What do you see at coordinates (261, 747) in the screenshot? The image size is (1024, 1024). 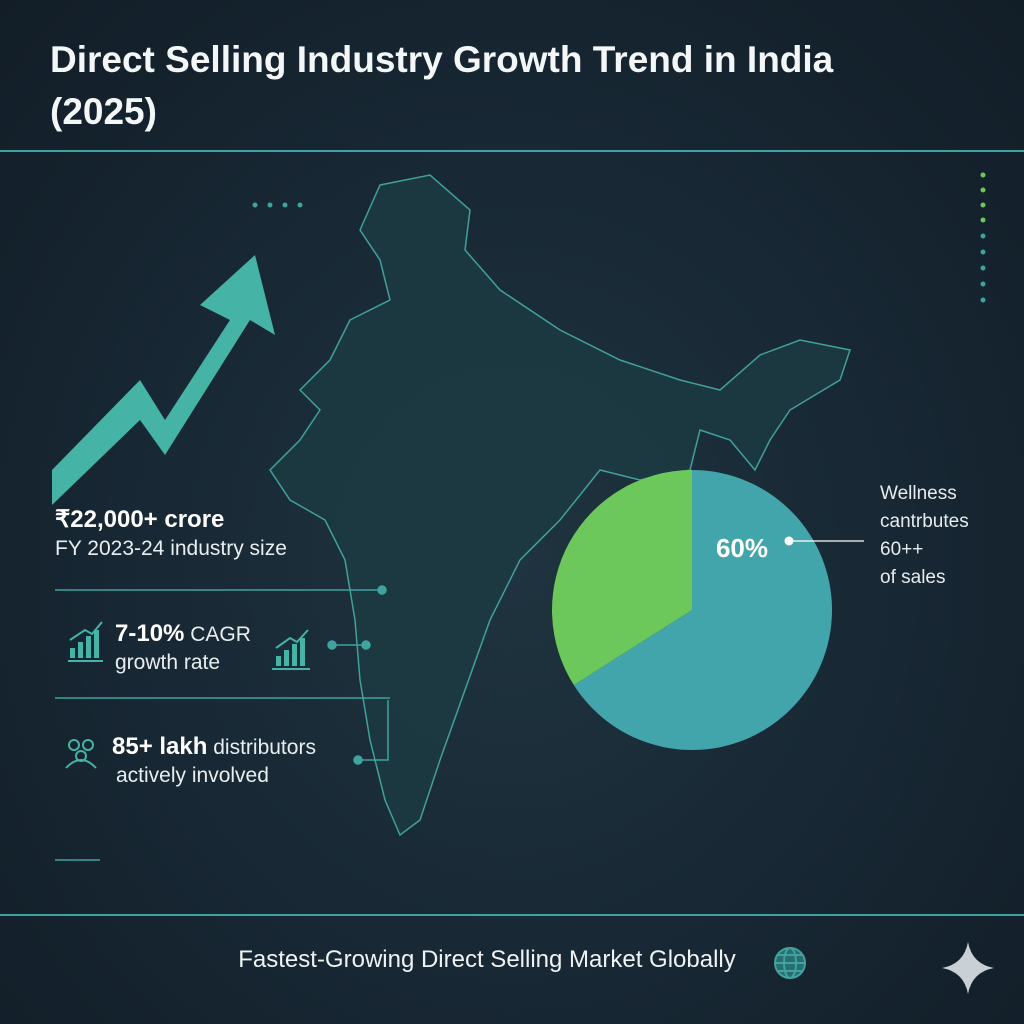 I see `stat-text: distributors` at bounding box center [261, 747].